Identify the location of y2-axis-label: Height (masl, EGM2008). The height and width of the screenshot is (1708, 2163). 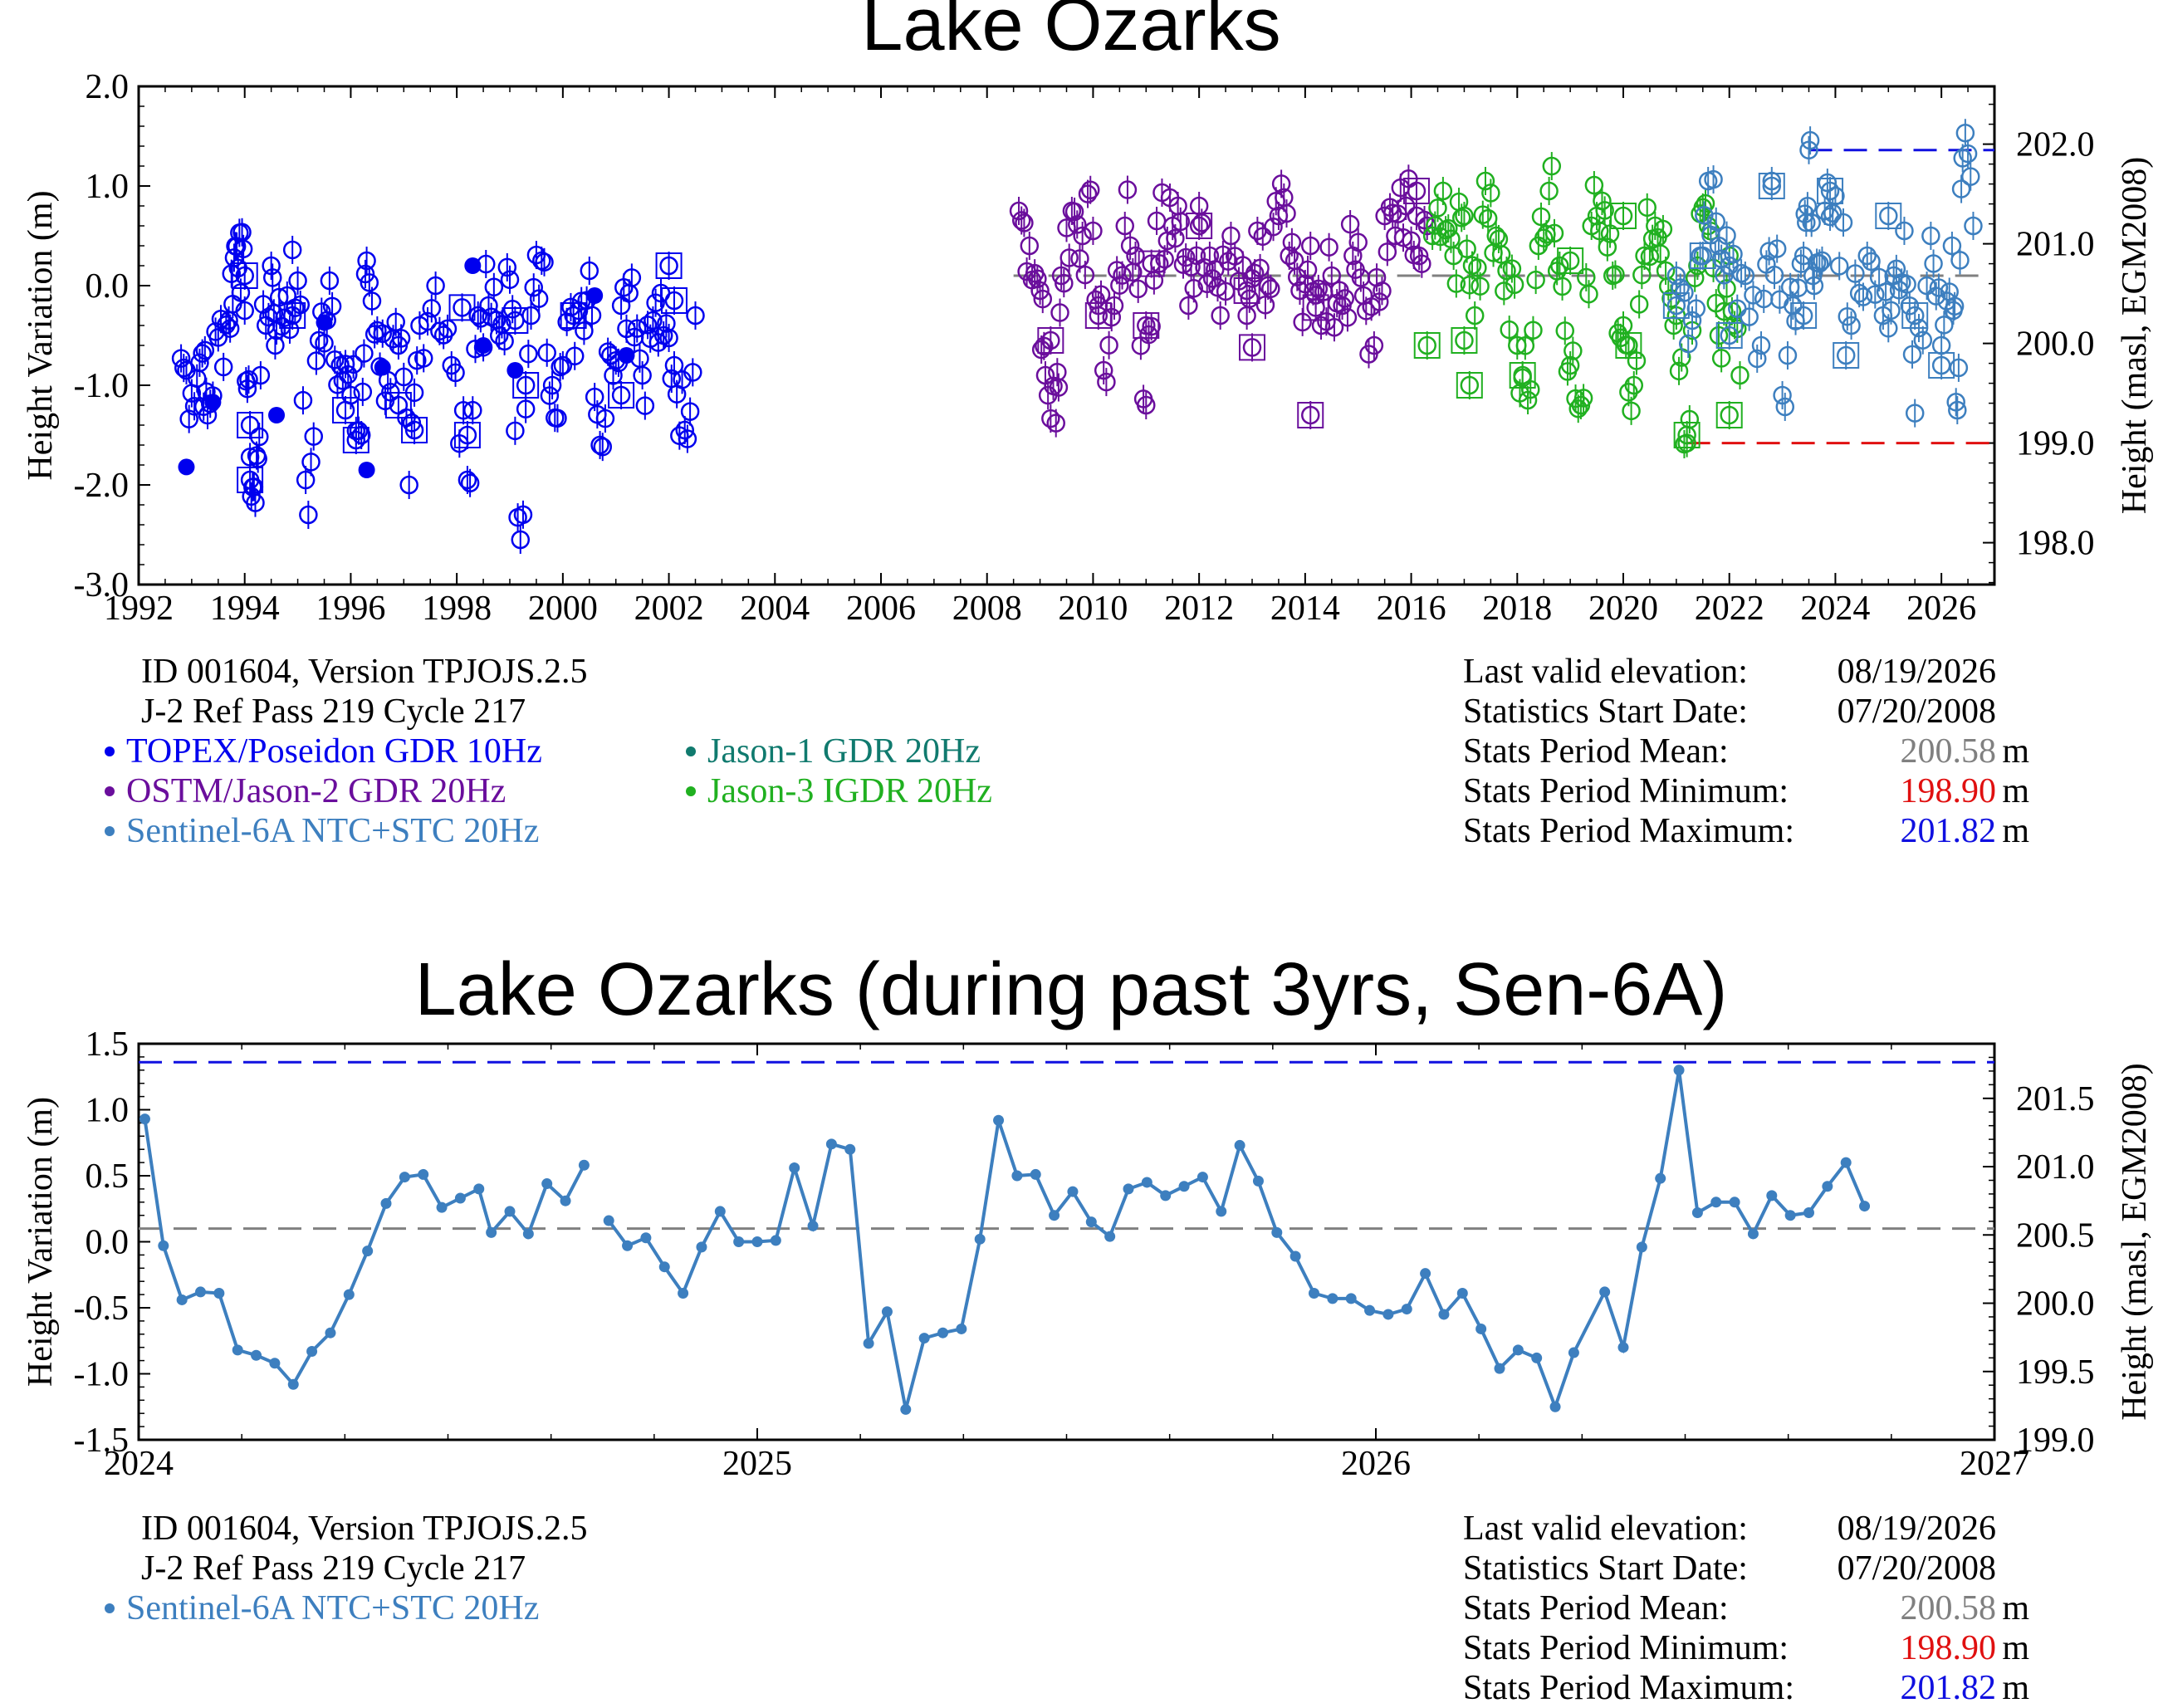
(2135, 335).